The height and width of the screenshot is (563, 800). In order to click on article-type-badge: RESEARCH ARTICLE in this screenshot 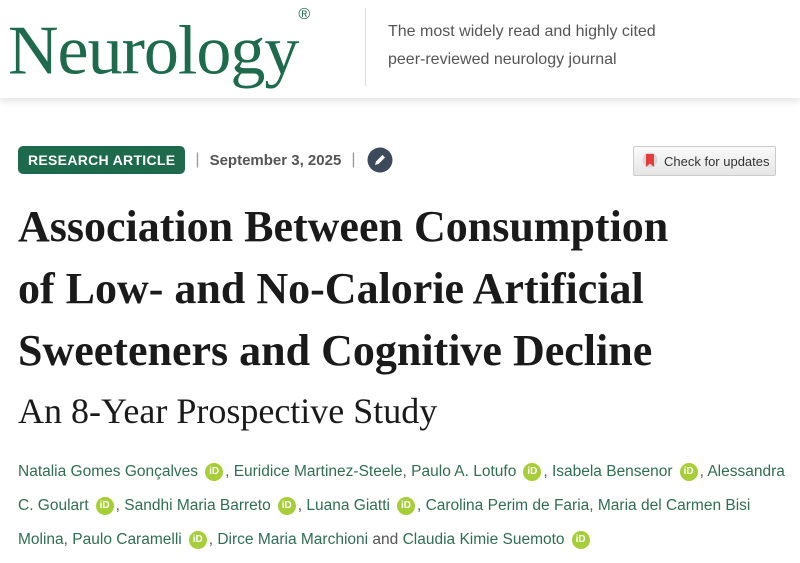, I will do `click(102, 160)`.